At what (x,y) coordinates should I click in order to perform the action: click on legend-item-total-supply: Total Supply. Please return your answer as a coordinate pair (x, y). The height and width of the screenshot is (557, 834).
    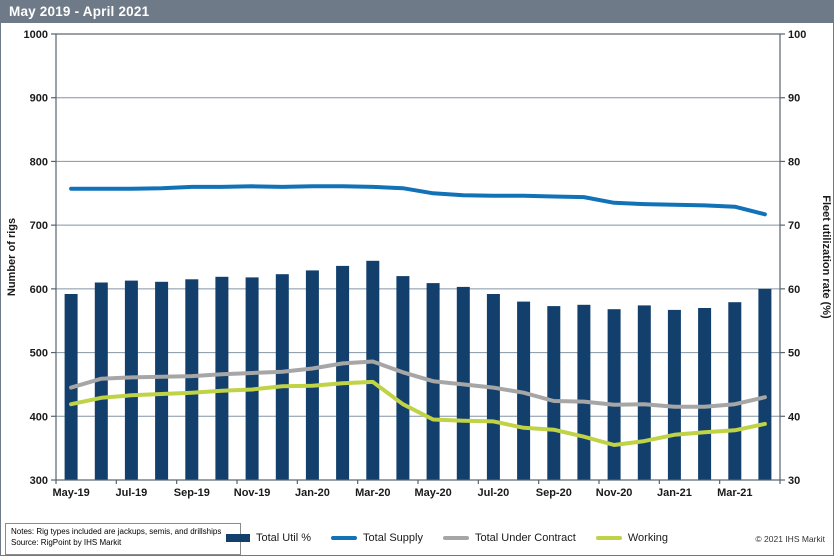
    Looking at the image, I should click on (377, 538).